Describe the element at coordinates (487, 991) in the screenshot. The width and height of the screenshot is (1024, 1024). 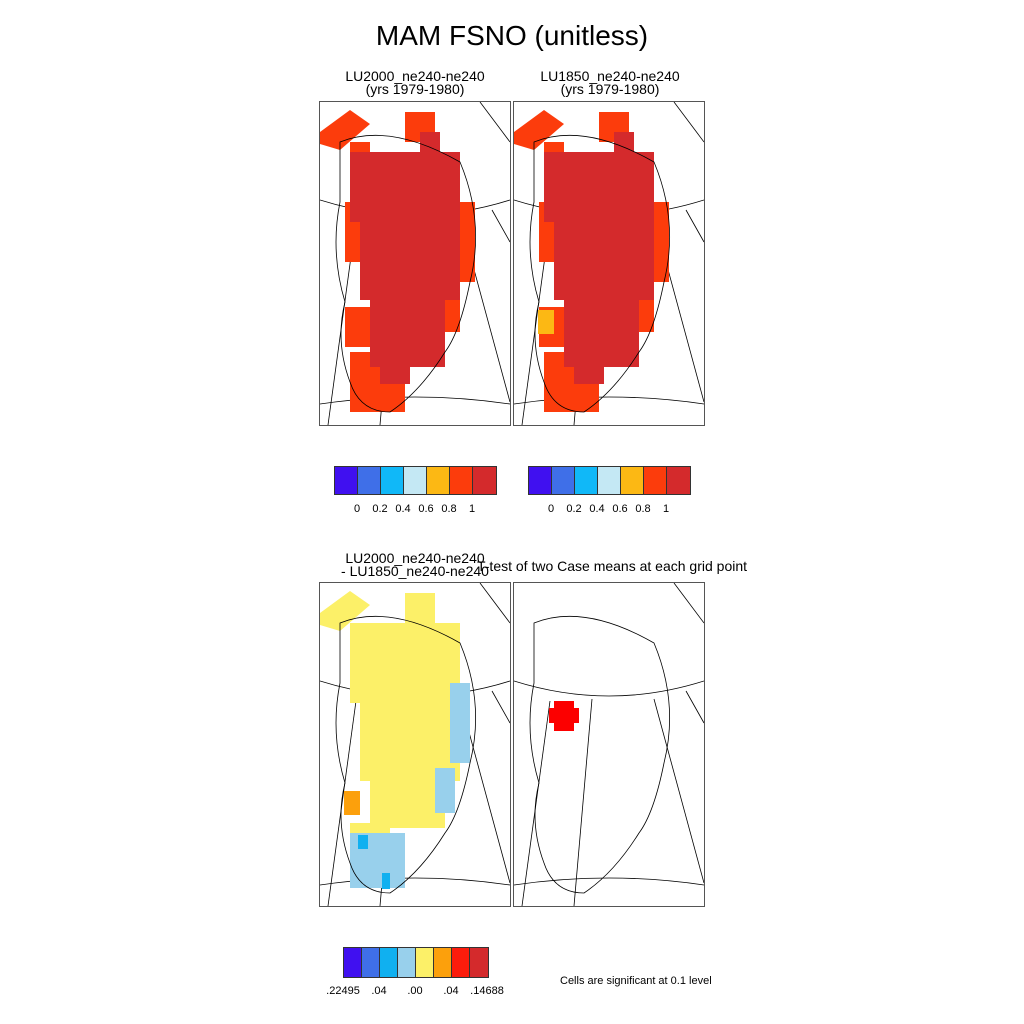
I see `colorbar-tick-label: .14688` at that location.